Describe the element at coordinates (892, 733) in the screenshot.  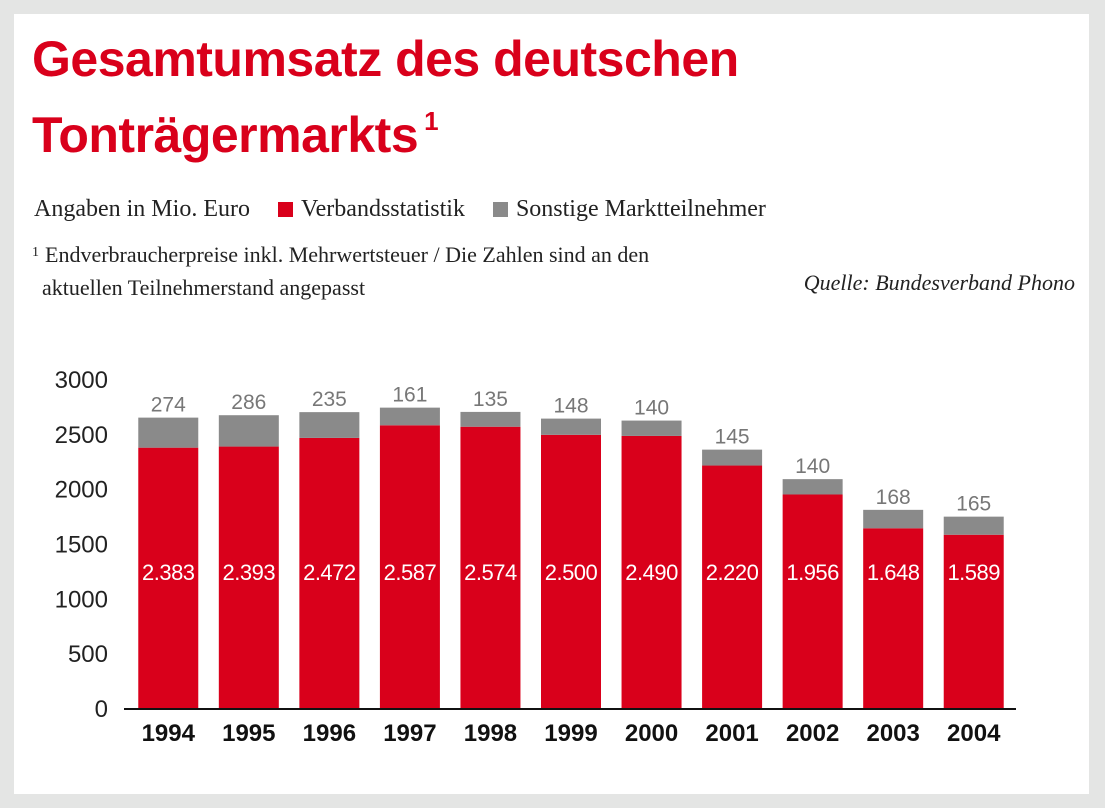
I see `x-tick-label: 2003` at that location.